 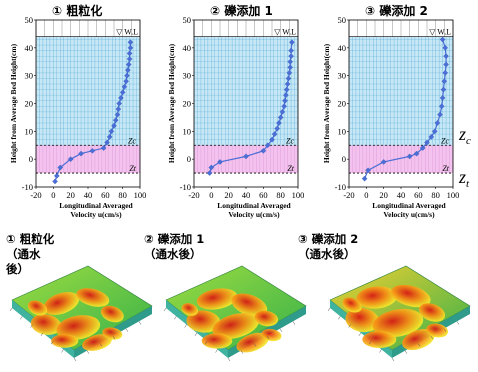 What do you see at coordinates (187, 76) in the screenshot?
I see `y-tick-label: 30` at bounding box center [187, 76].